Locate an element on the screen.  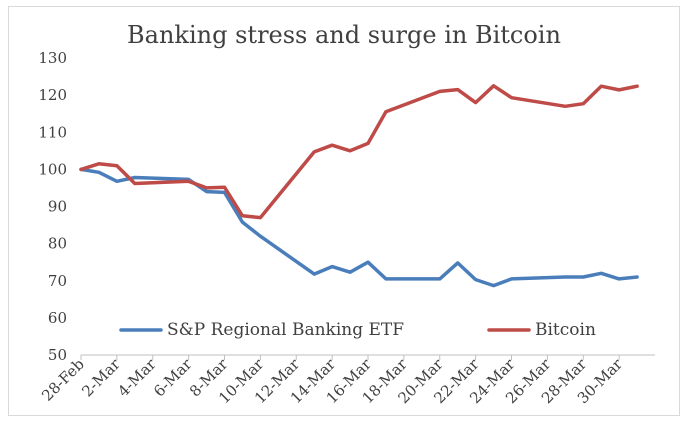
y-tick-label: 130 is located at coordinates (52, 58).